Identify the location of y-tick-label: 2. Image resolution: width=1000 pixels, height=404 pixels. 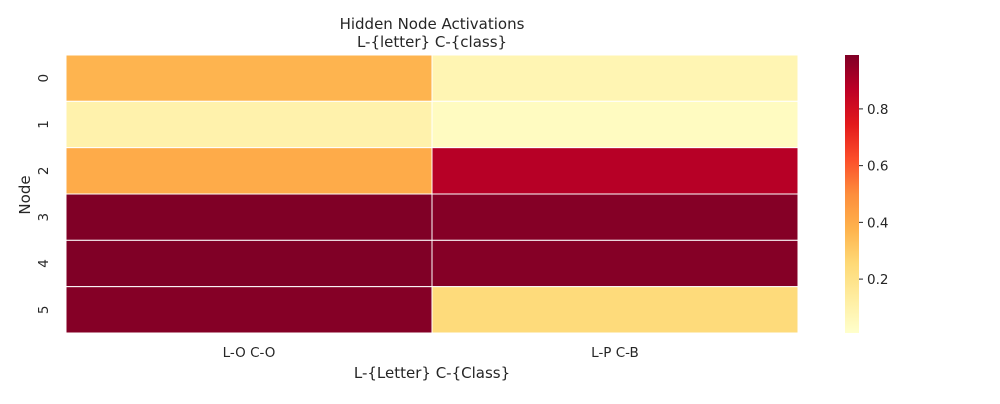
(44, 171).